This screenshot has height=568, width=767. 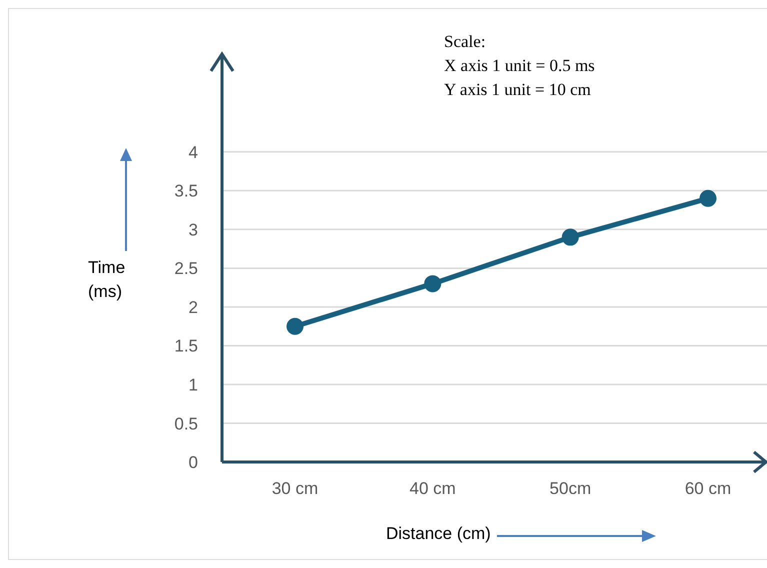 I want to click on x-axis-title: Distance (cm), so click(x=438, y=534).